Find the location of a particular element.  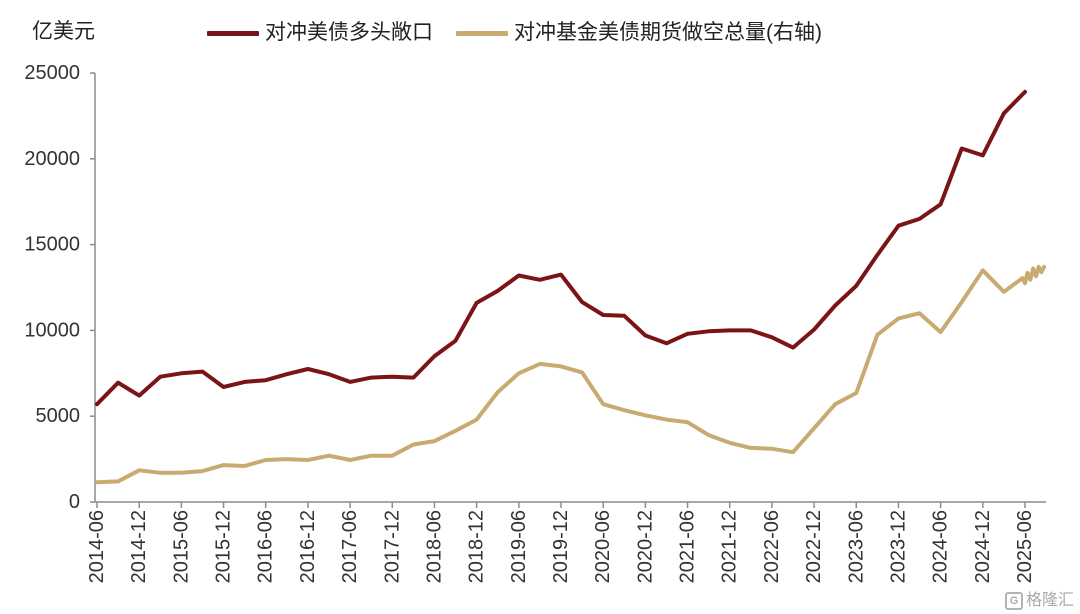

y-tick-label: 10000 is located at coordinates (52, 330).